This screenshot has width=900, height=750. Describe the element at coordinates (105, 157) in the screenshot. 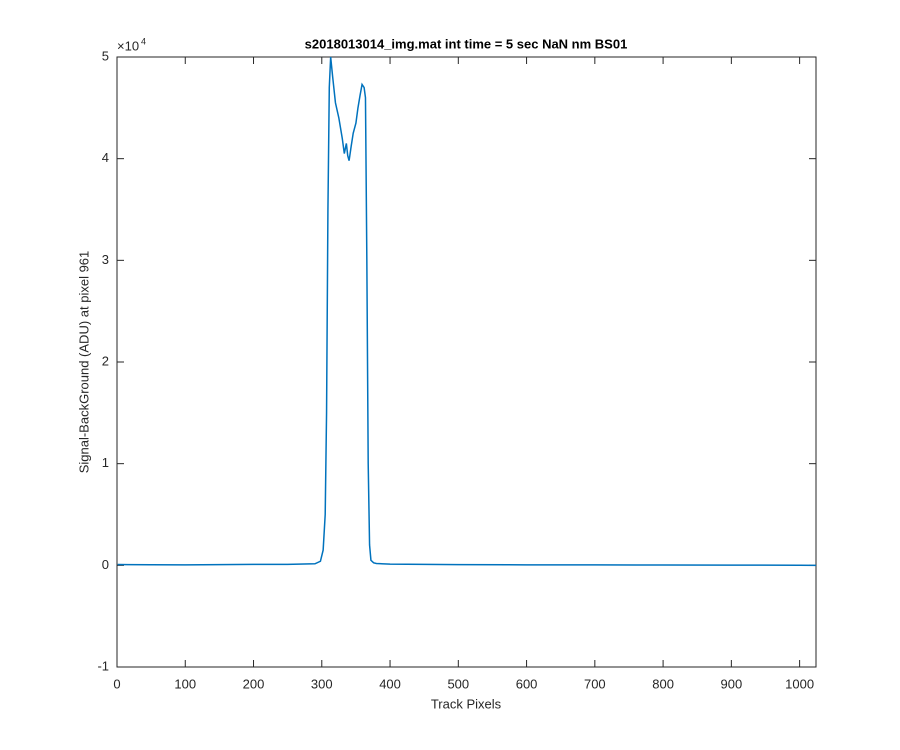

I see `y-tick-label: 4` at that location.